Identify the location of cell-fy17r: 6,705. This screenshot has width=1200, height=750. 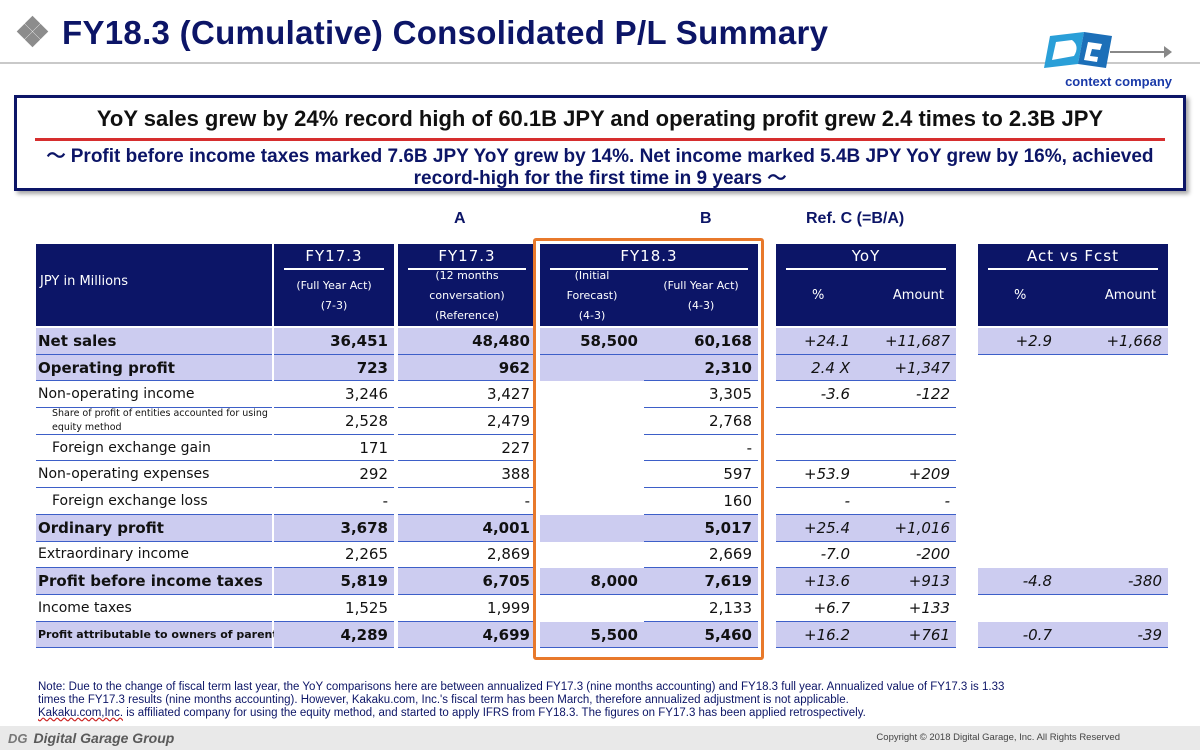
(467, 581).